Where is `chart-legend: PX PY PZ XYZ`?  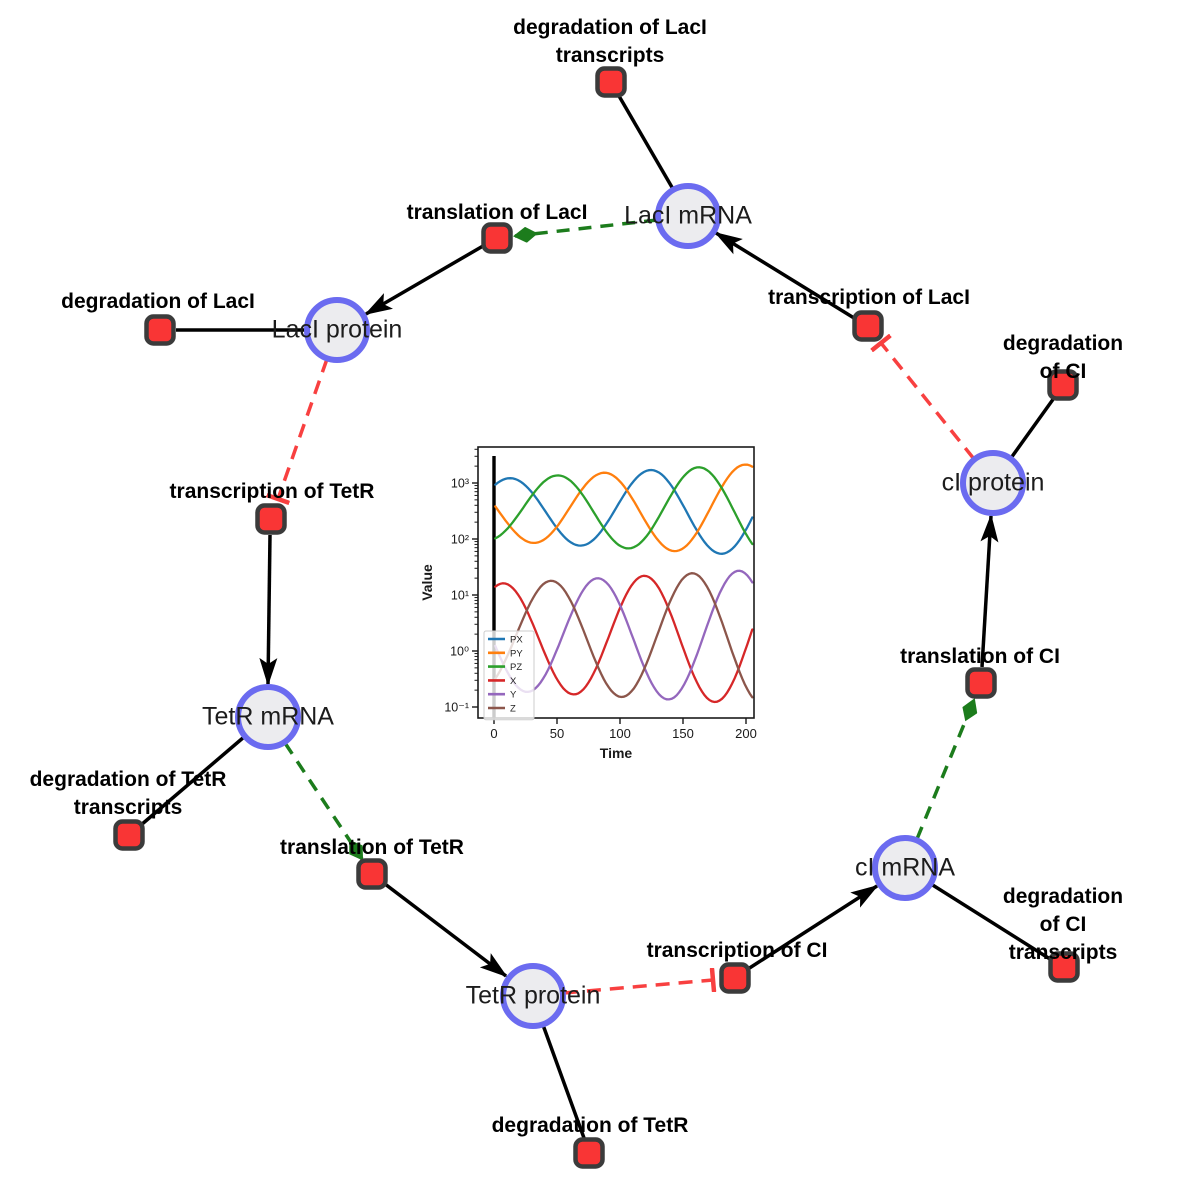 chart-legend: PX PY PZ XYZ is located at coordinates (509, 675).